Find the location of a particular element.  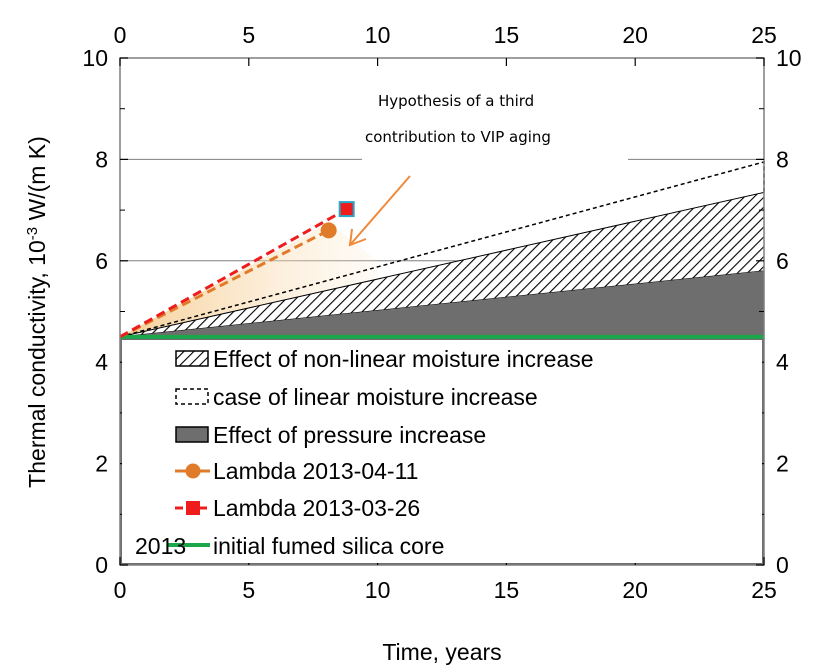

legend-item-pressure: Effect of pressure increase is located at coordinates (330, 435).